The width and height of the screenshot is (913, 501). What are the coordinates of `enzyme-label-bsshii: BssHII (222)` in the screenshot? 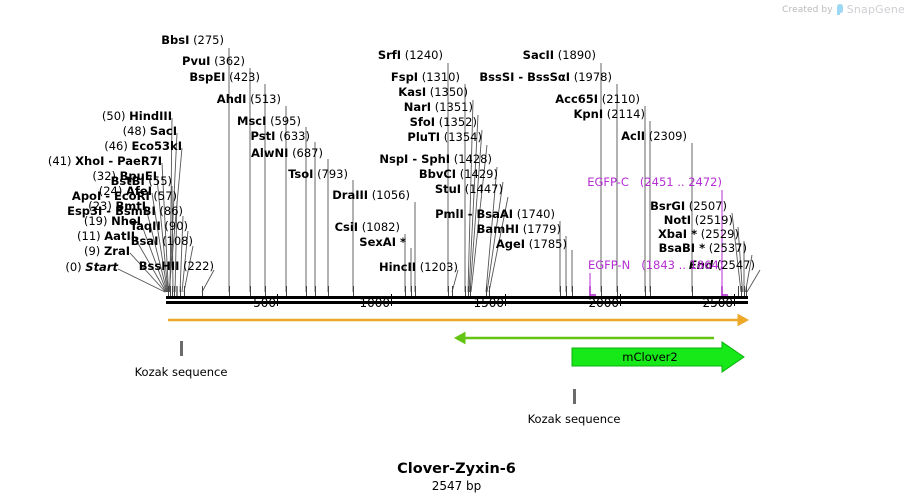 It's located at (176, 266).